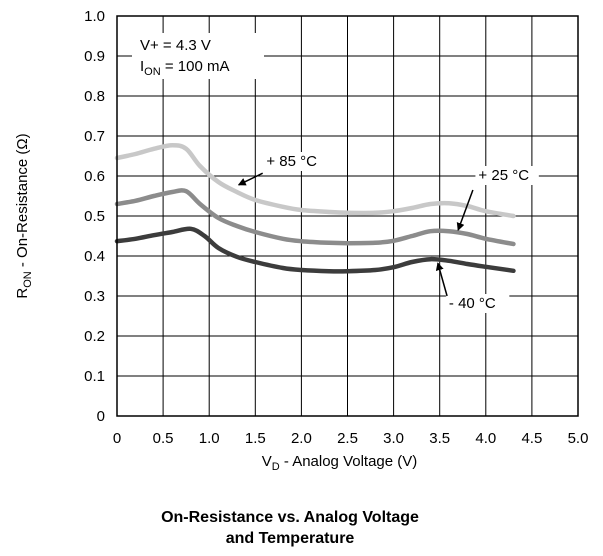 The width and height of the screenshot is (603, 556). I want to click on x-tick-label: 0, so click(117, 438).